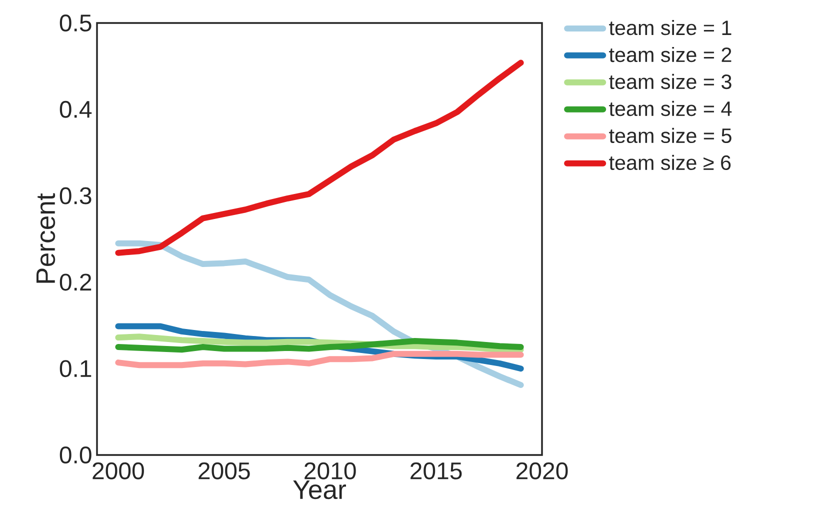 The width and height of the screenshot is (817, 519). Describe the element at coordinates (76, 282) in the screenshot. I see `y-tick-label: 0.2` at that location.